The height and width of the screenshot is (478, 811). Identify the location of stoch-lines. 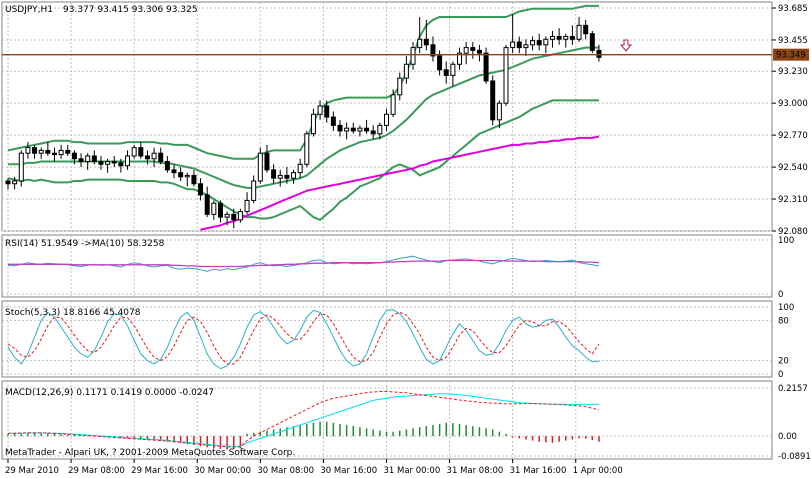
(303, 339).